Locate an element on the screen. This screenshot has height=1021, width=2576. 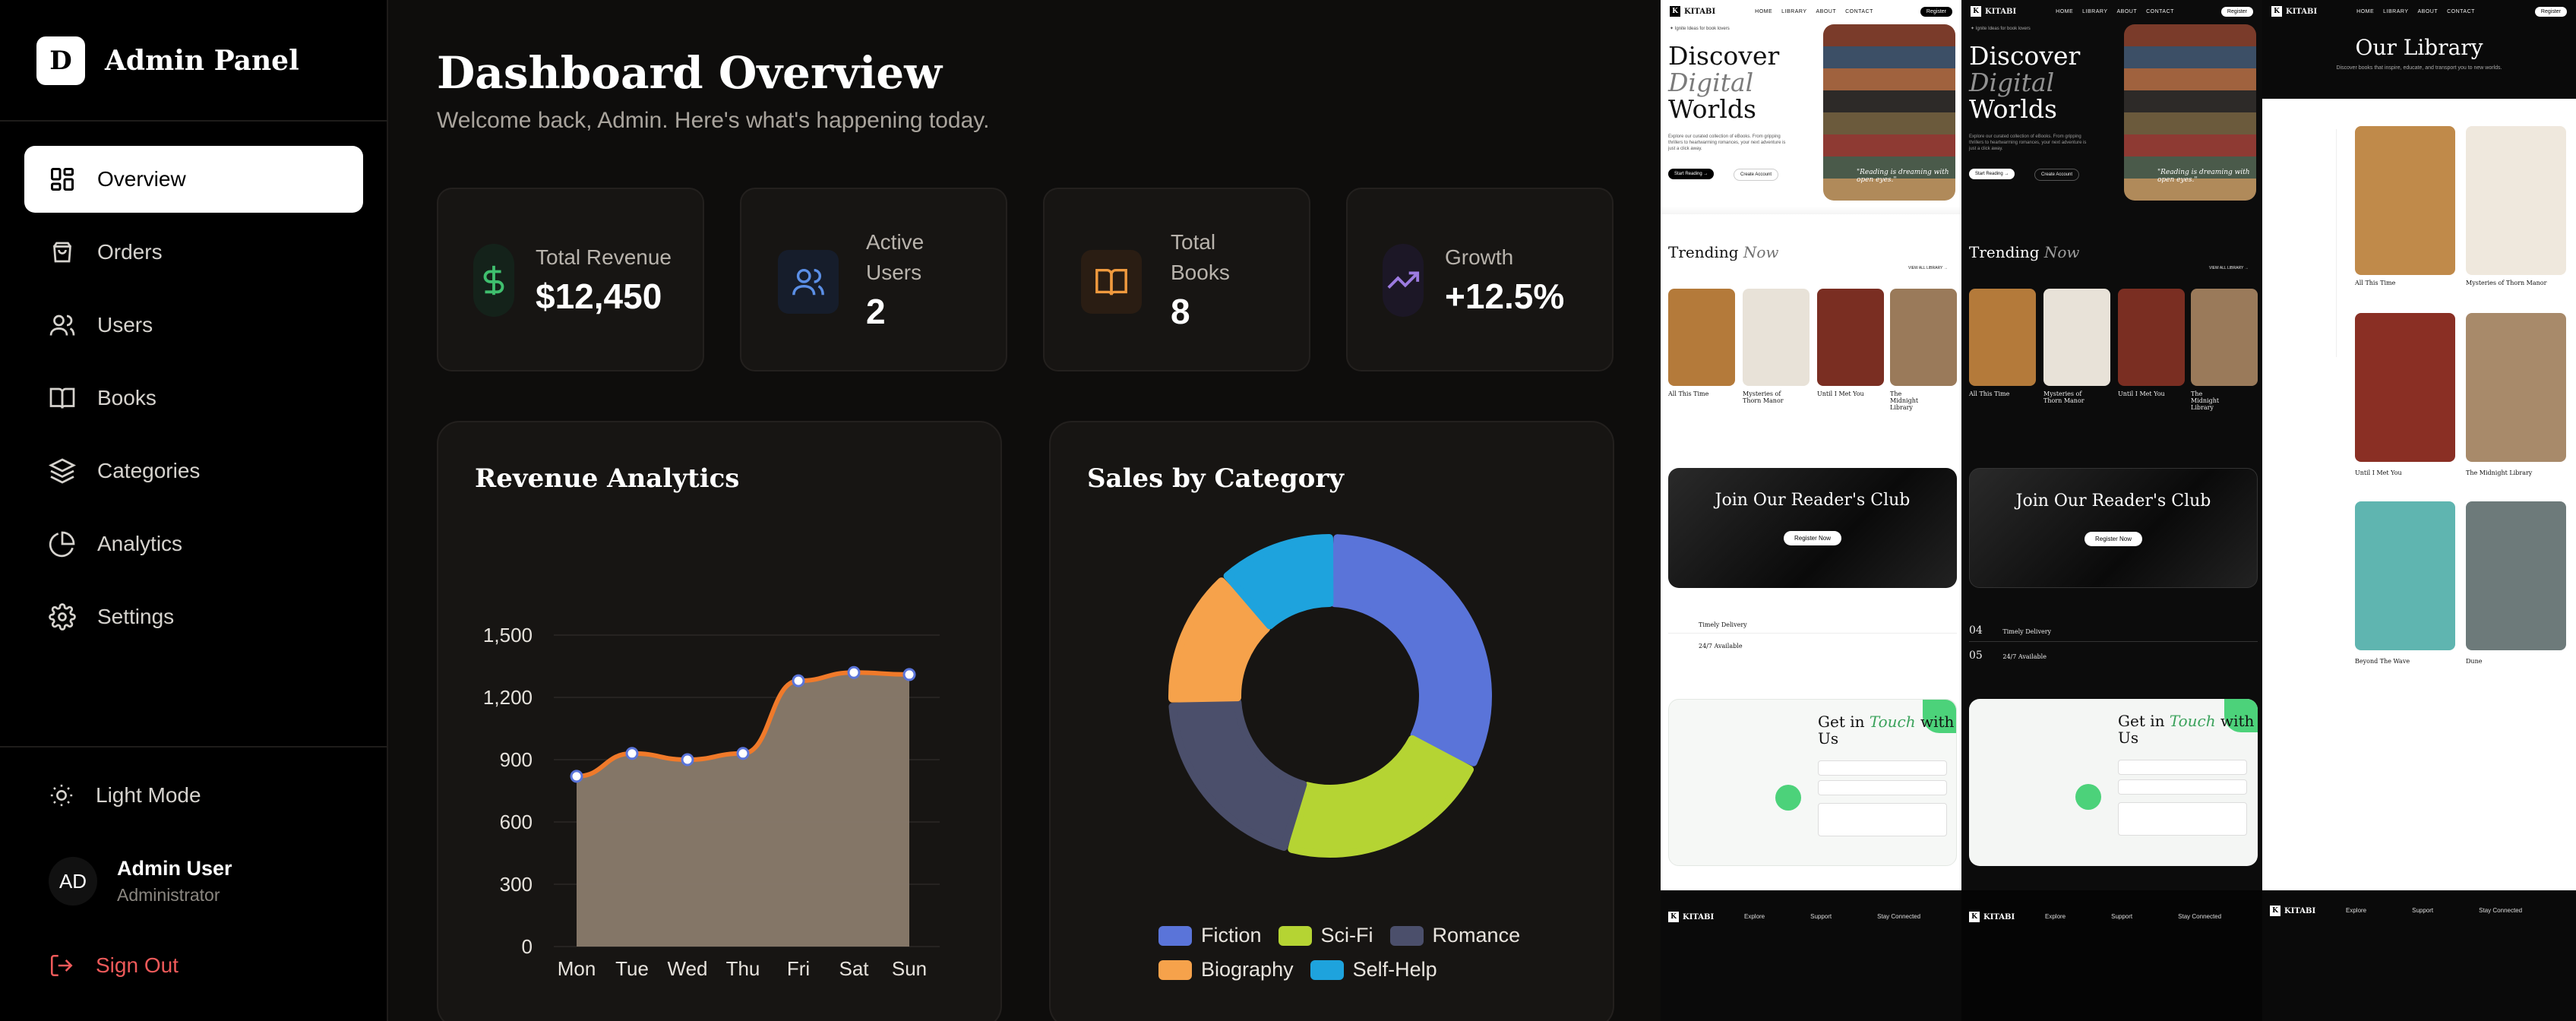
layers-icon is located at coordinates (62, 471).